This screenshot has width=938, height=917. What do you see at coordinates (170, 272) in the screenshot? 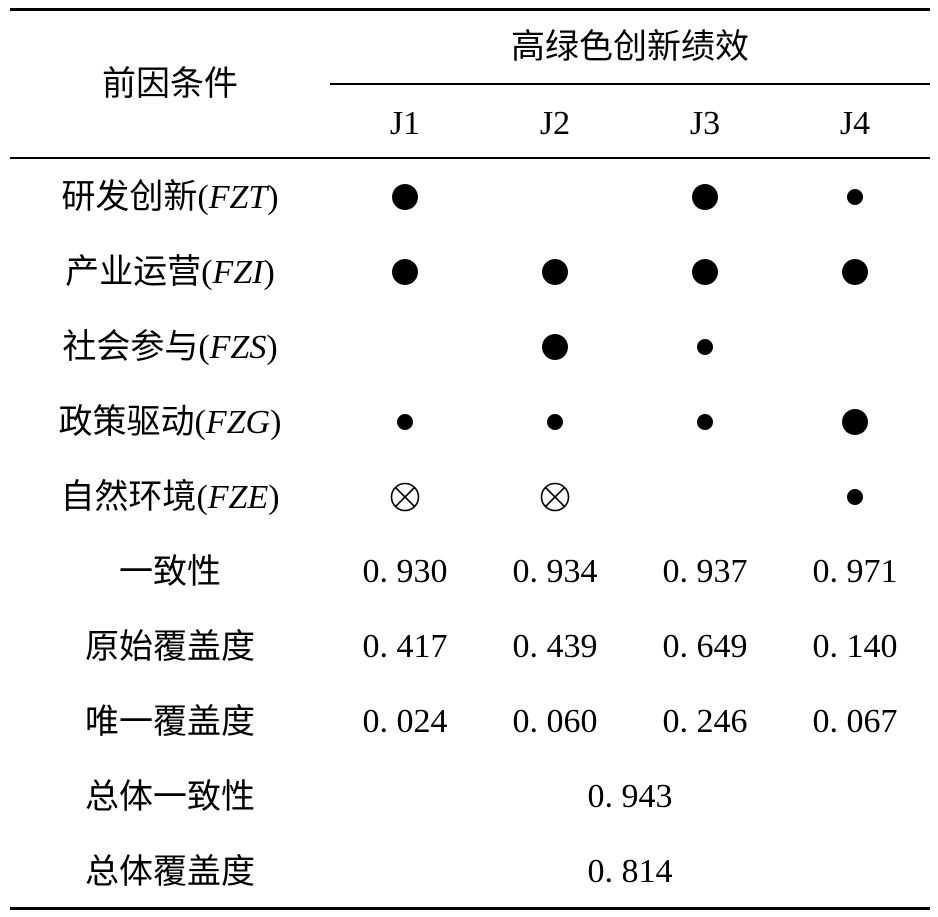
I see `condition-label: 产业运营(FZI)` at bounding box center [170, 272].